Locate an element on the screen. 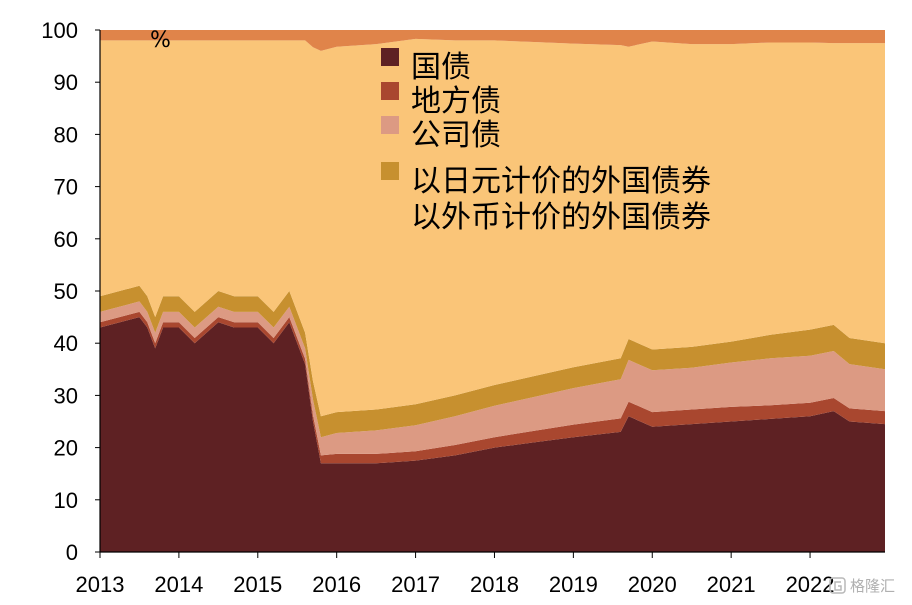  x-tick-label: 2020 is located at coordinates (652, 584).